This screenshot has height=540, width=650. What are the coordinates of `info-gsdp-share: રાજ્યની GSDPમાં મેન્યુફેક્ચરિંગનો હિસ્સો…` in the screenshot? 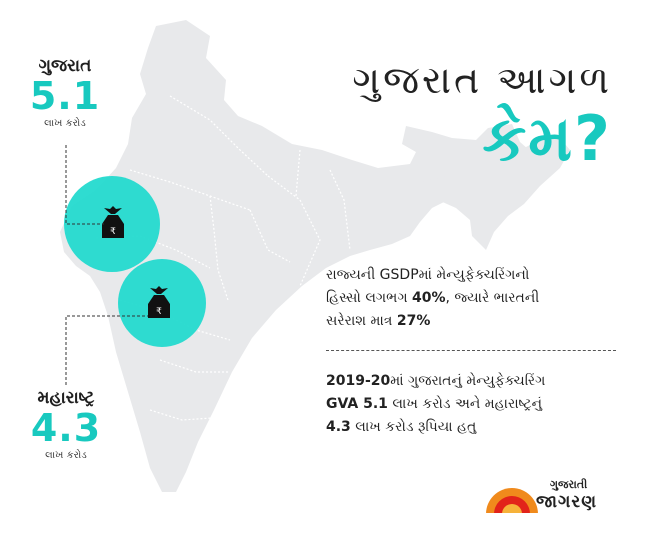 It's located at (476, 298).